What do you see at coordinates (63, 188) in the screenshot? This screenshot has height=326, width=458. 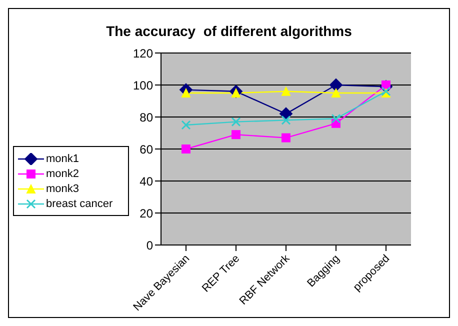 I see `legend-label: monk3` at bounding box center [63, 188].